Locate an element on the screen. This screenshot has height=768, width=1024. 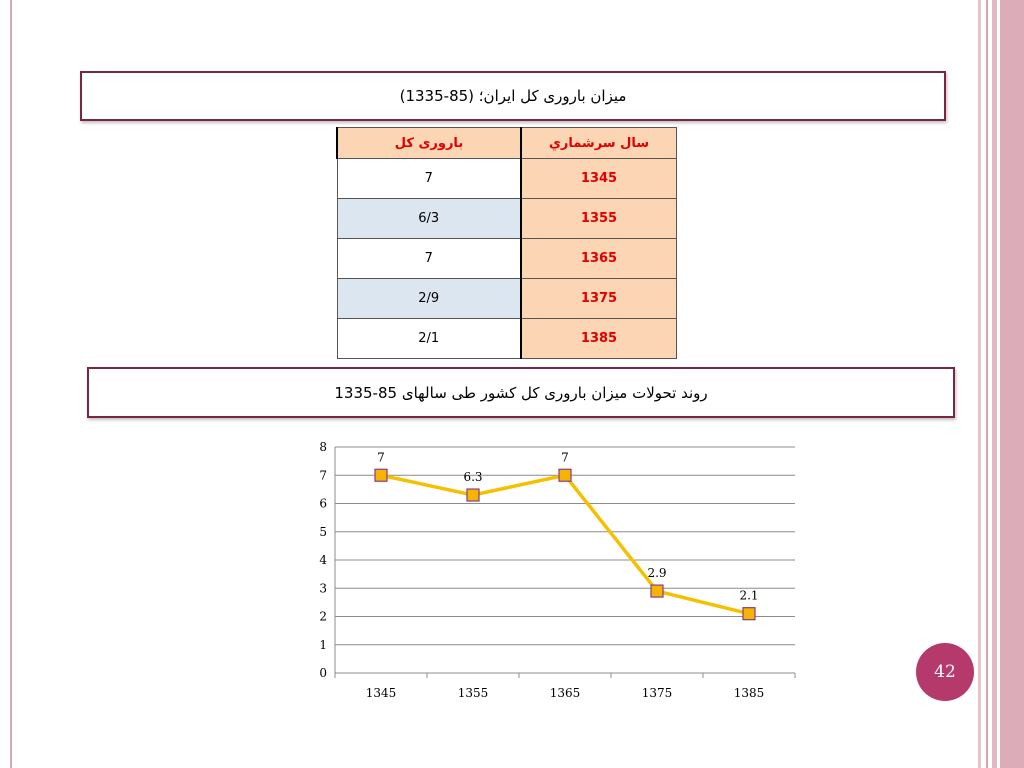
y-tick-label: 6 is located at coordinates (323, 504).